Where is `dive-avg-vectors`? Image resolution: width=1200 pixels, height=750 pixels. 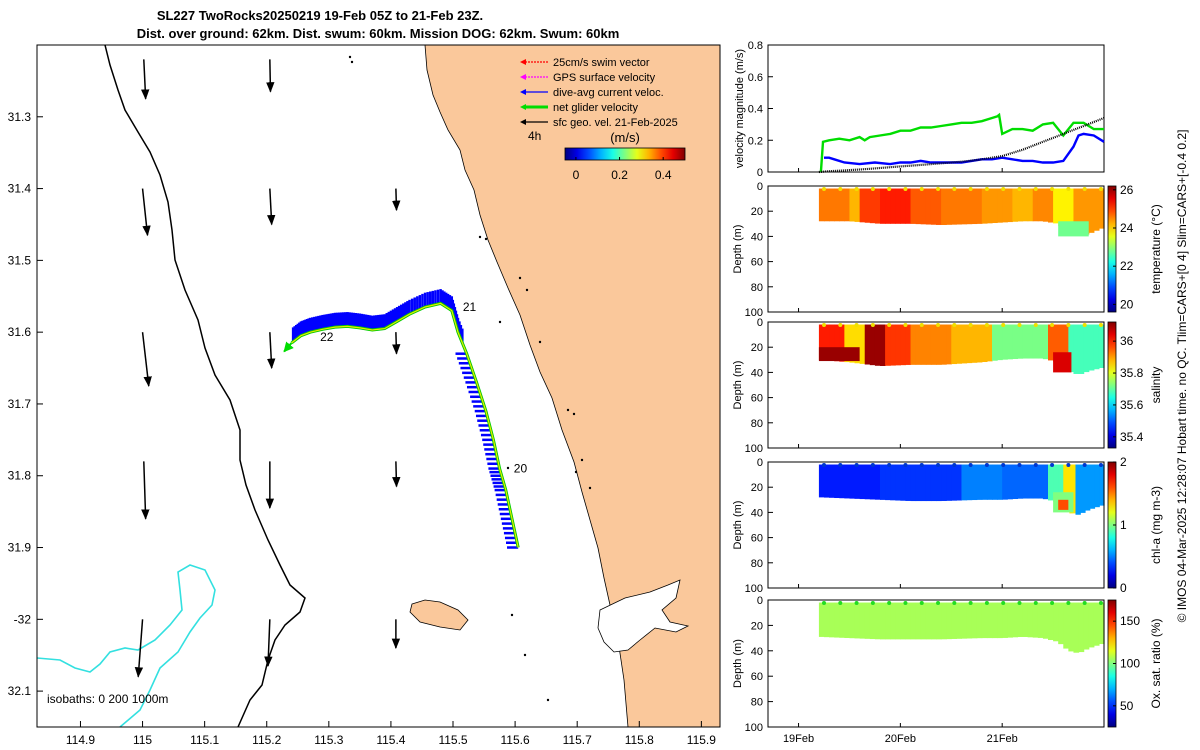
dive-avg-vectors is located at coordinates (405, 419).